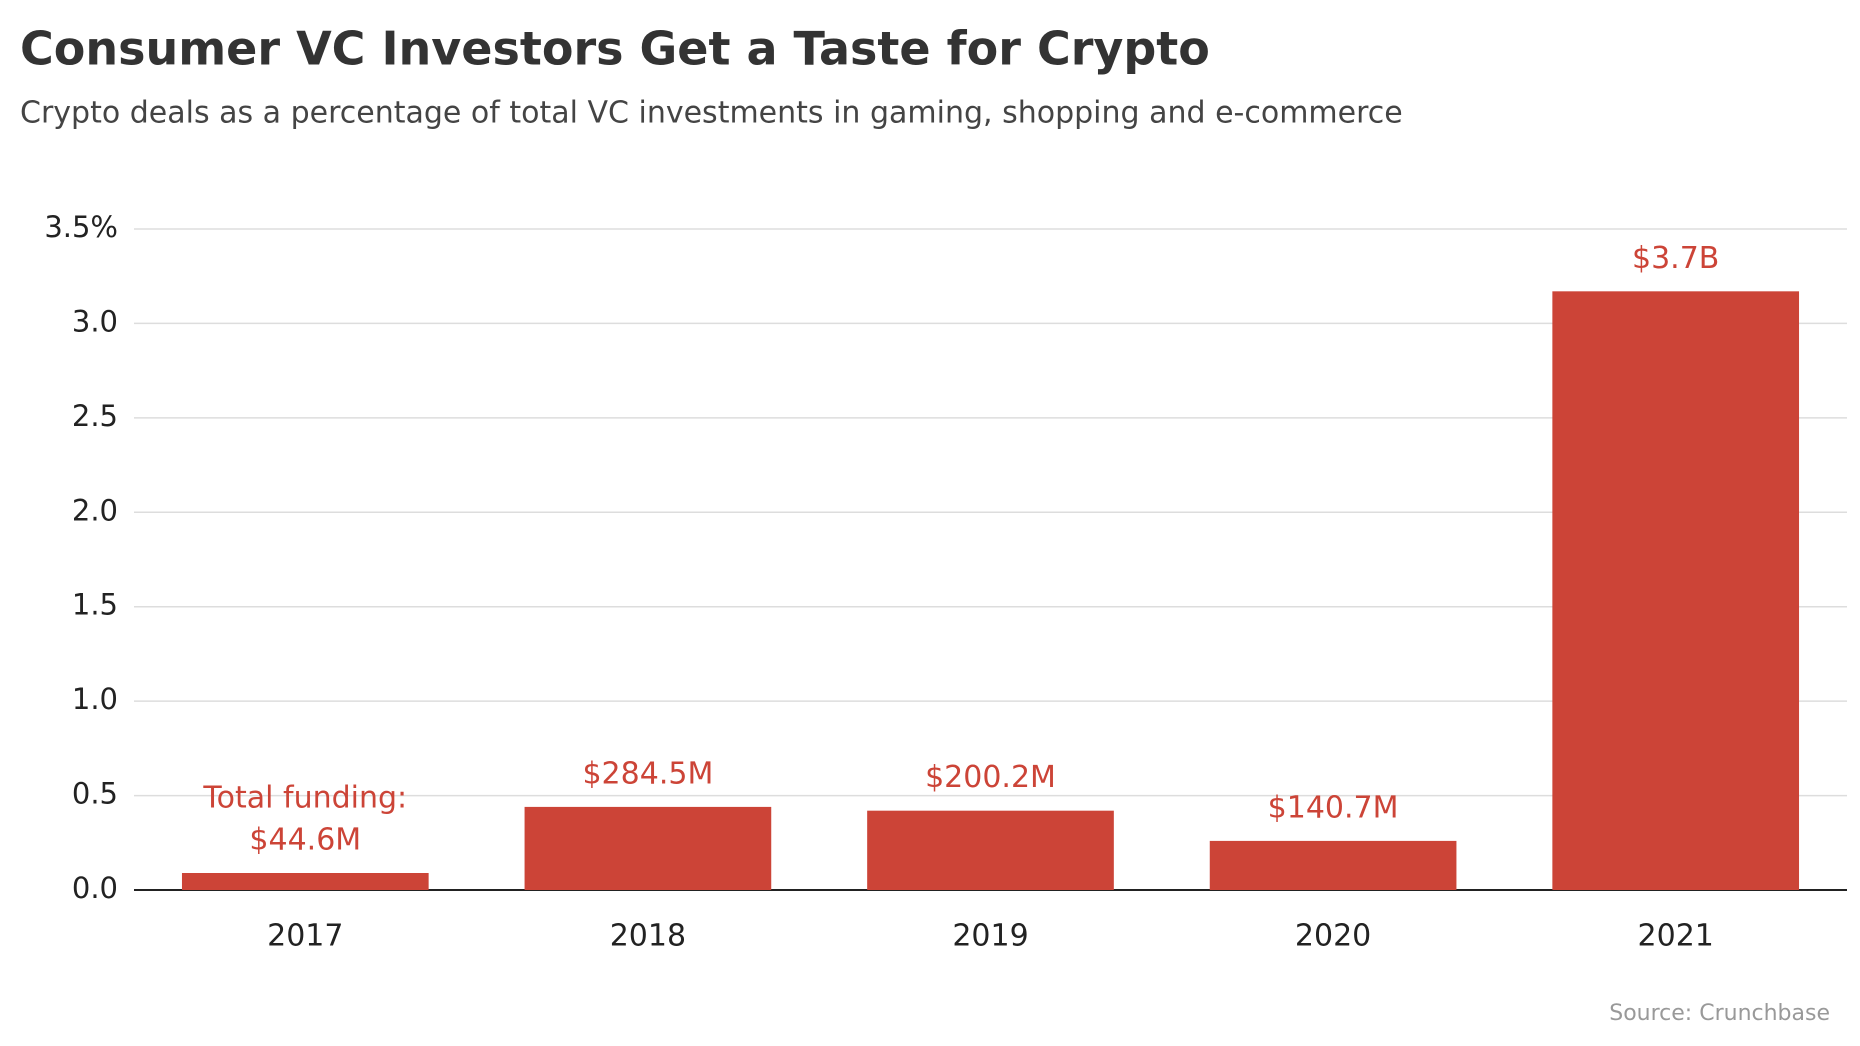 The height and width of the screenshot is (1046, 1860). Describe the element at coordinates (95, 416) in the screenshot. I see `y-tick-label: 2.5` at that location.